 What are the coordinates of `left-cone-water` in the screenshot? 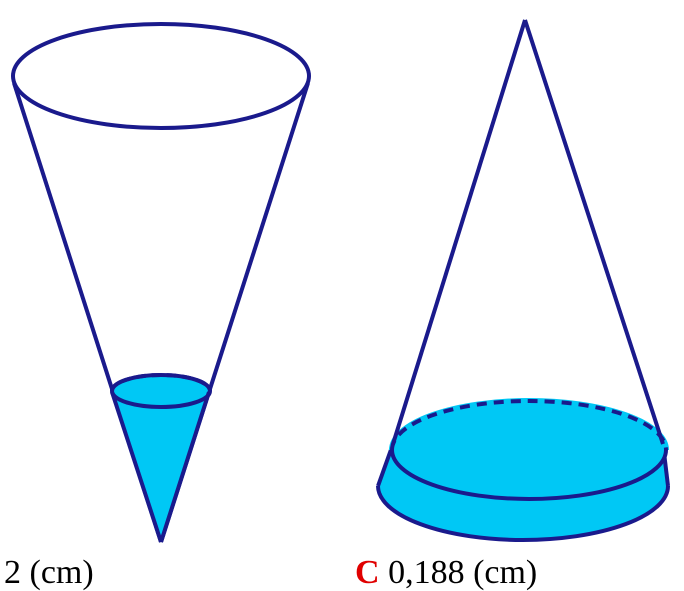 It's located at (160, 467).